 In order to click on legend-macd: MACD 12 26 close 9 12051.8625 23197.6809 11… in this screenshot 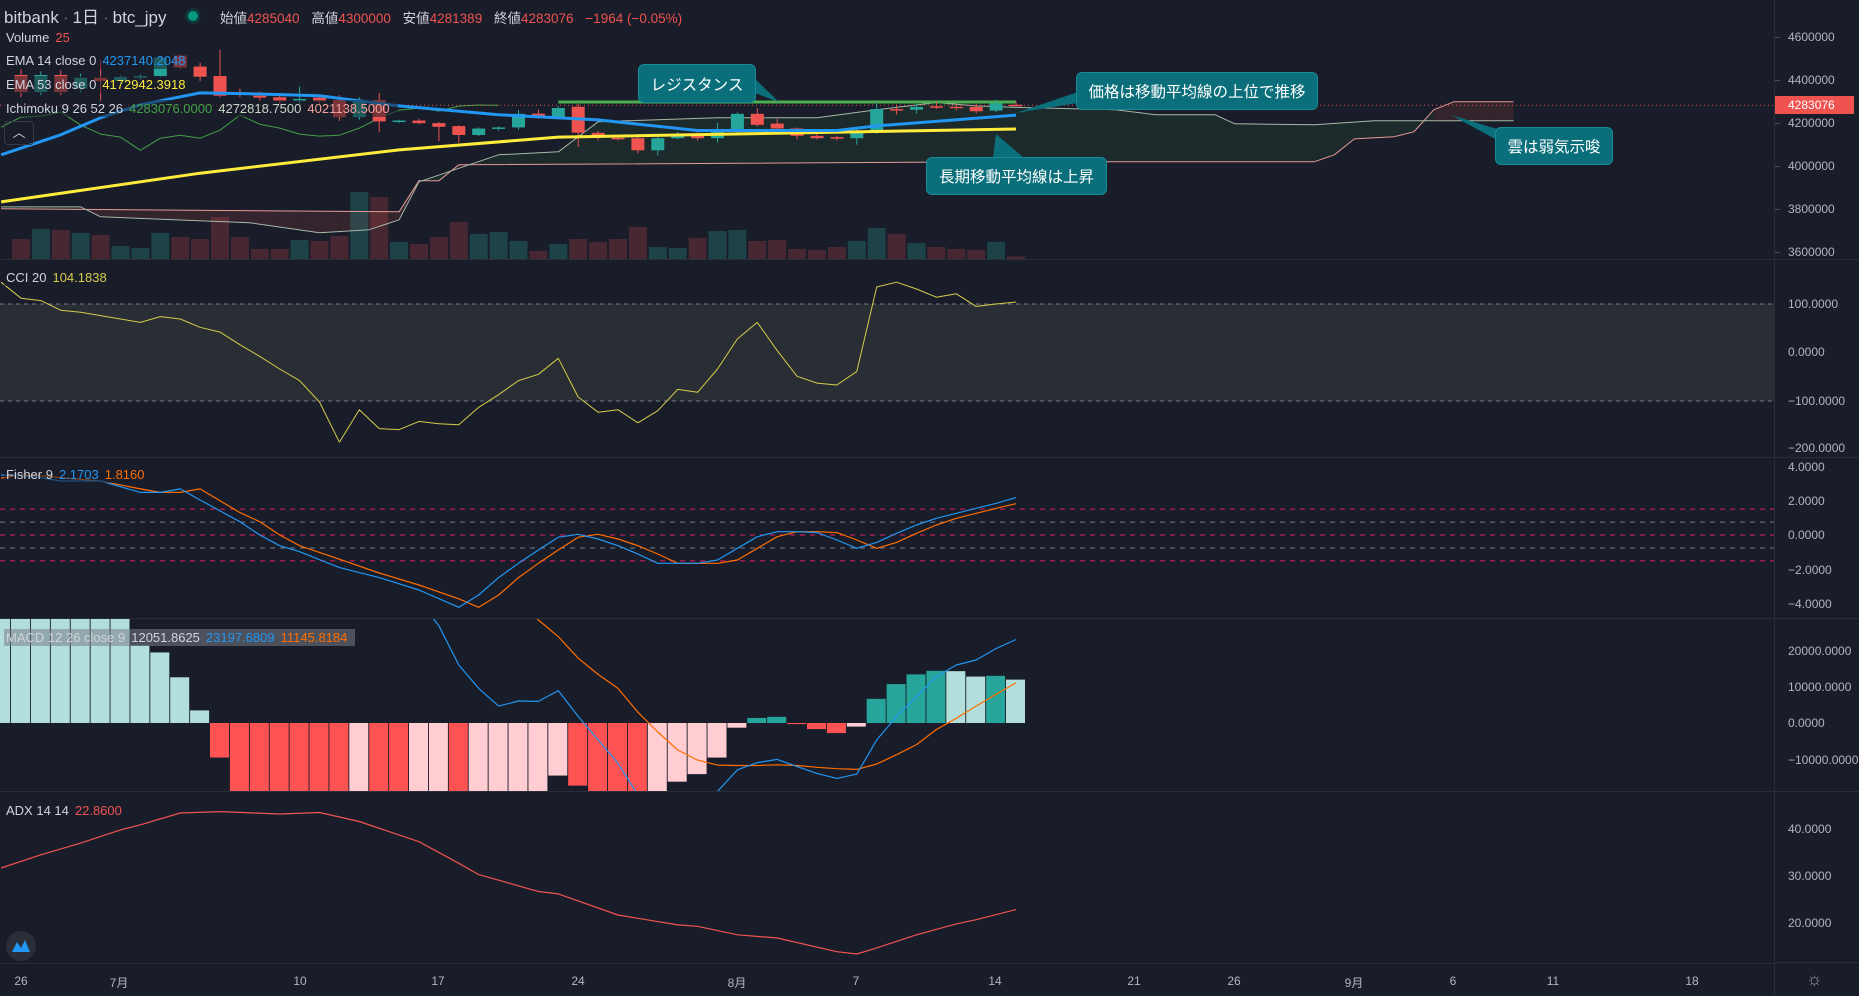, I will do `click(180, 637)`.